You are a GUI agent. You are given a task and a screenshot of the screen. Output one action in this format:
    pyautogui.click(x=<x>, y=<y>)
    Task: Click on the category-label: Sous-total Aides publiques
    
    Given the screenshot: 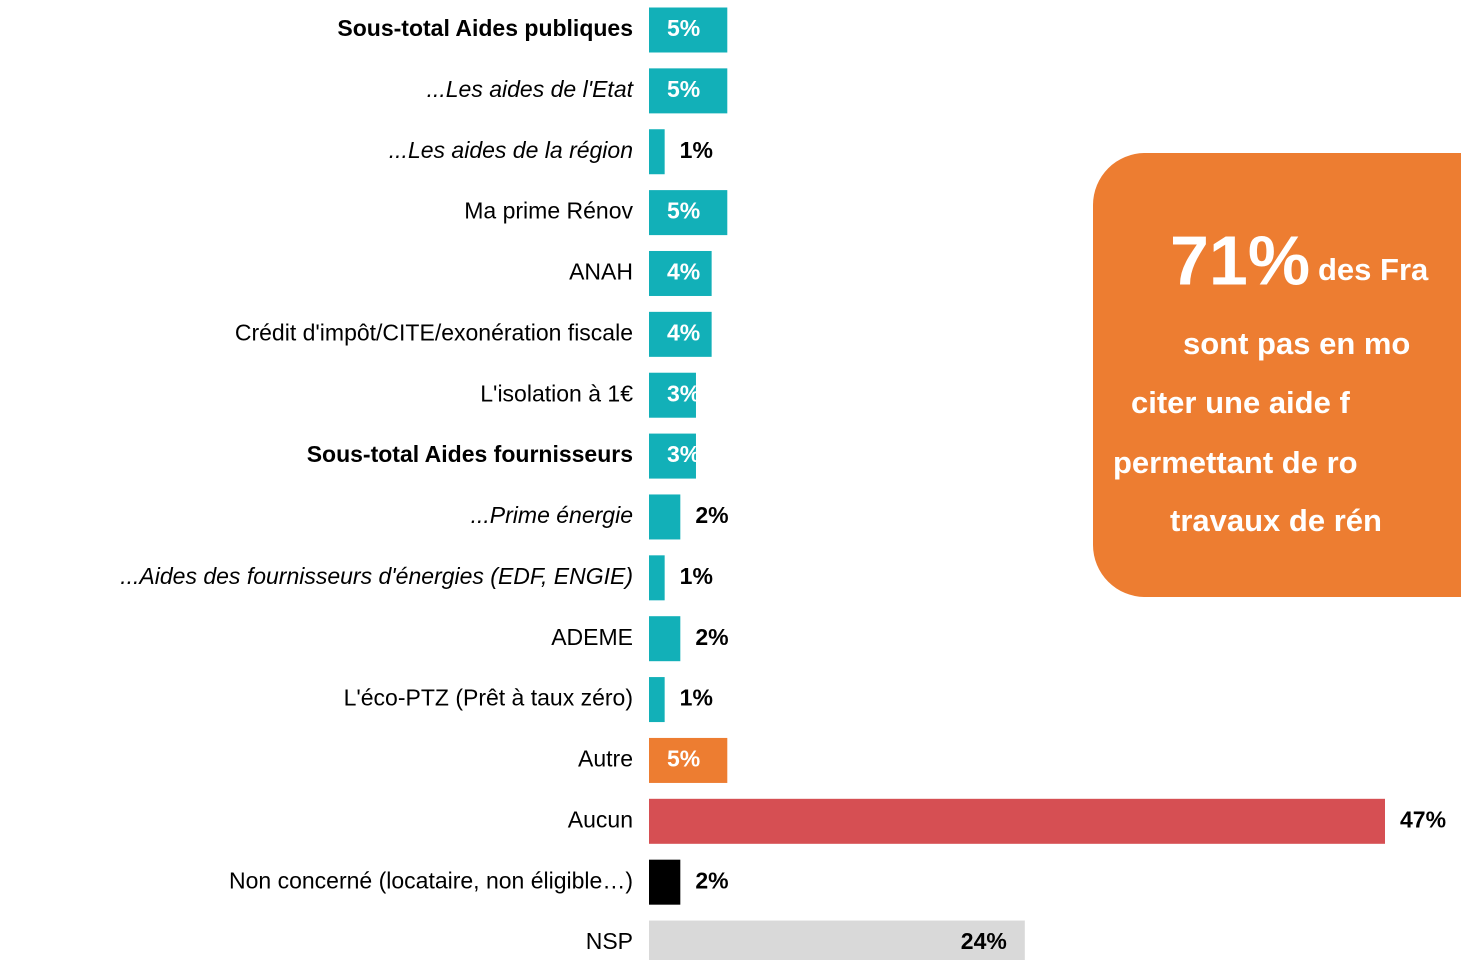 What is the action you would take?
    pyautogui.click(x=485, y=28)
    